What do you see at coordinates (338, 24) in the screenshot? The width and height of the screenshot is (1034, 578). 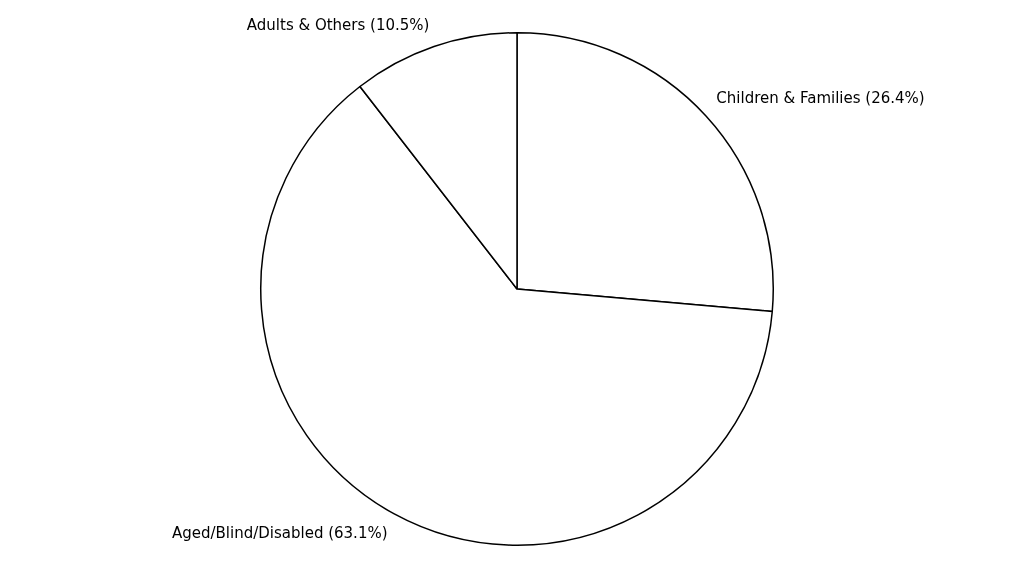 I see `slice-label: Adults & Others (10.5%)` at bounding box center [338, 24].